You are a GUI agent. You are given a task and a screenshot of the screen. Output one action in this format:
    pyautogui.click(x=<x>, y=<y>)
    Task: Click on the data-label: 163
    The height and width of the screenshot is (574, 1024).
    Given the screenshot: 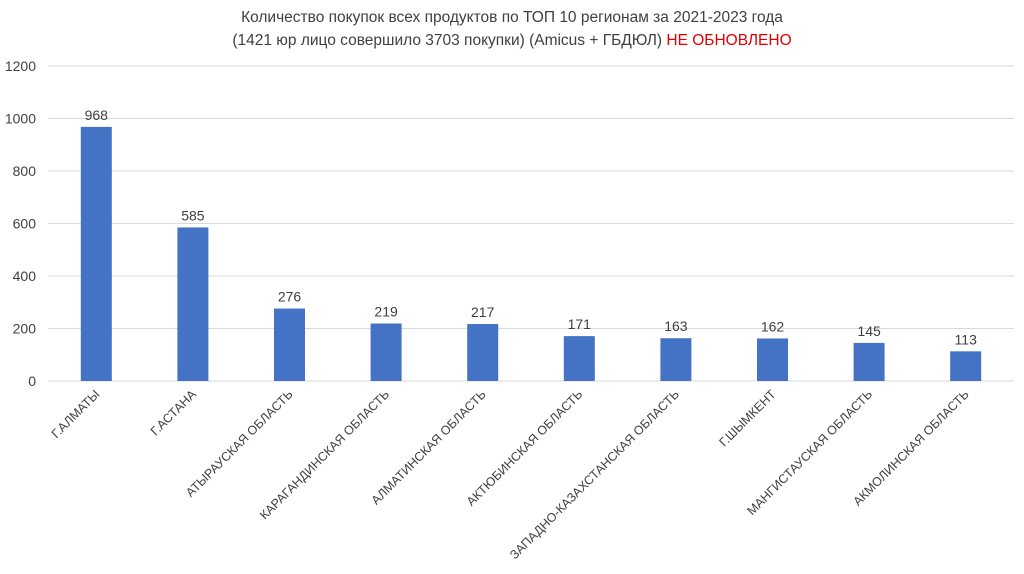 What is the action you would take?
    pyautogui.click(x=676, y=326)
    